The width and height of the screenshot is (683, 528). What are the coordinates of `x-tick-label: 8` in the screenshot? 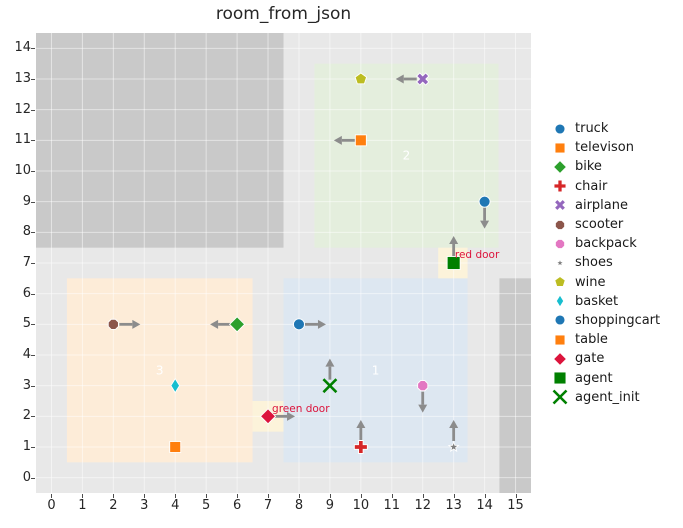 It's located at (299, 505).